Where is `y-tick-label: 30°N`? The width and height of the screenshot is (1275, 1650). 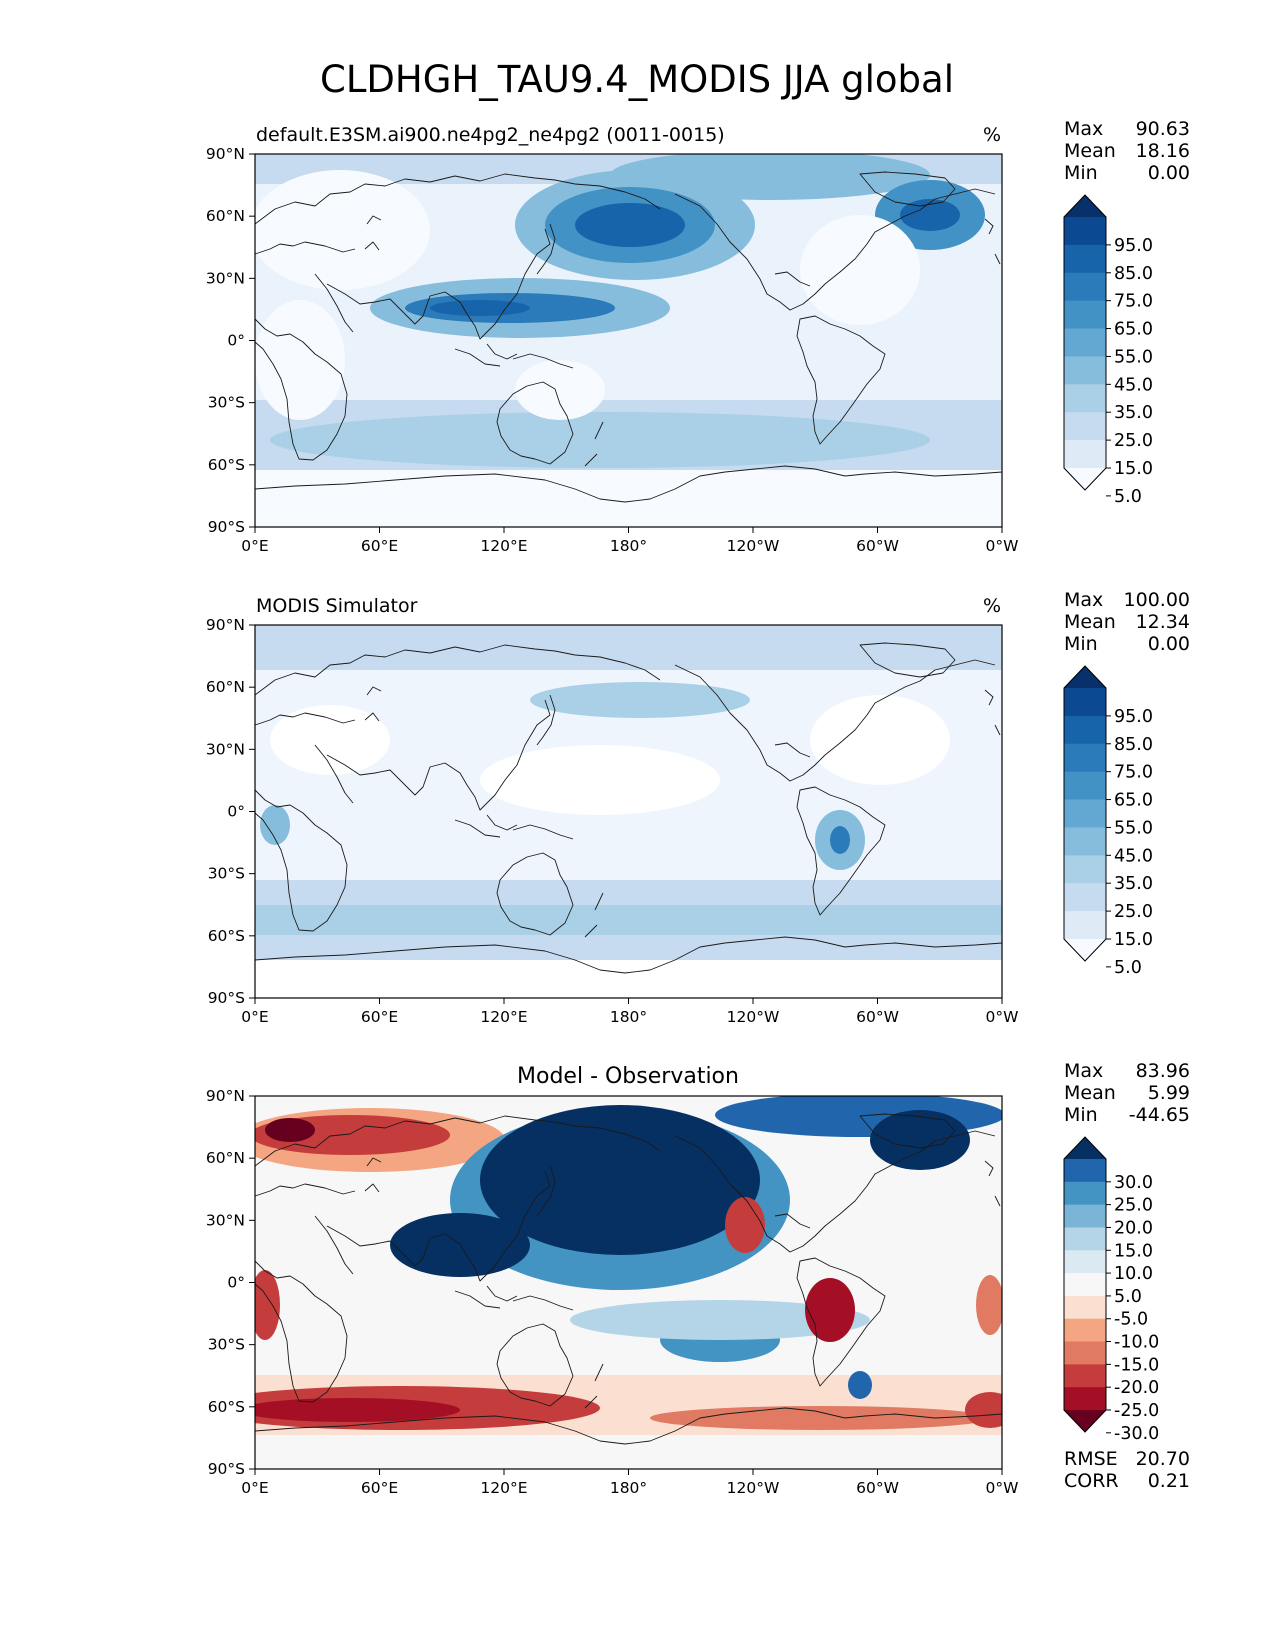
y-tick-label: 30°N is located at coordinates (225, 278).